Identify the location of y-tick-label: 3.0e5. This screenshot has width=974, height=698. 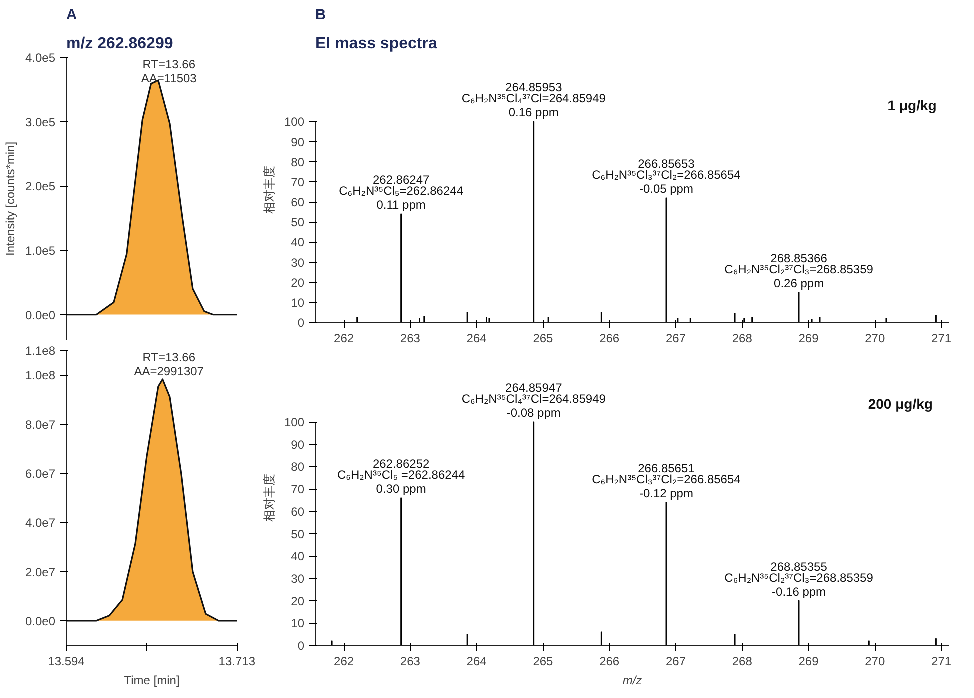
(40, 122).